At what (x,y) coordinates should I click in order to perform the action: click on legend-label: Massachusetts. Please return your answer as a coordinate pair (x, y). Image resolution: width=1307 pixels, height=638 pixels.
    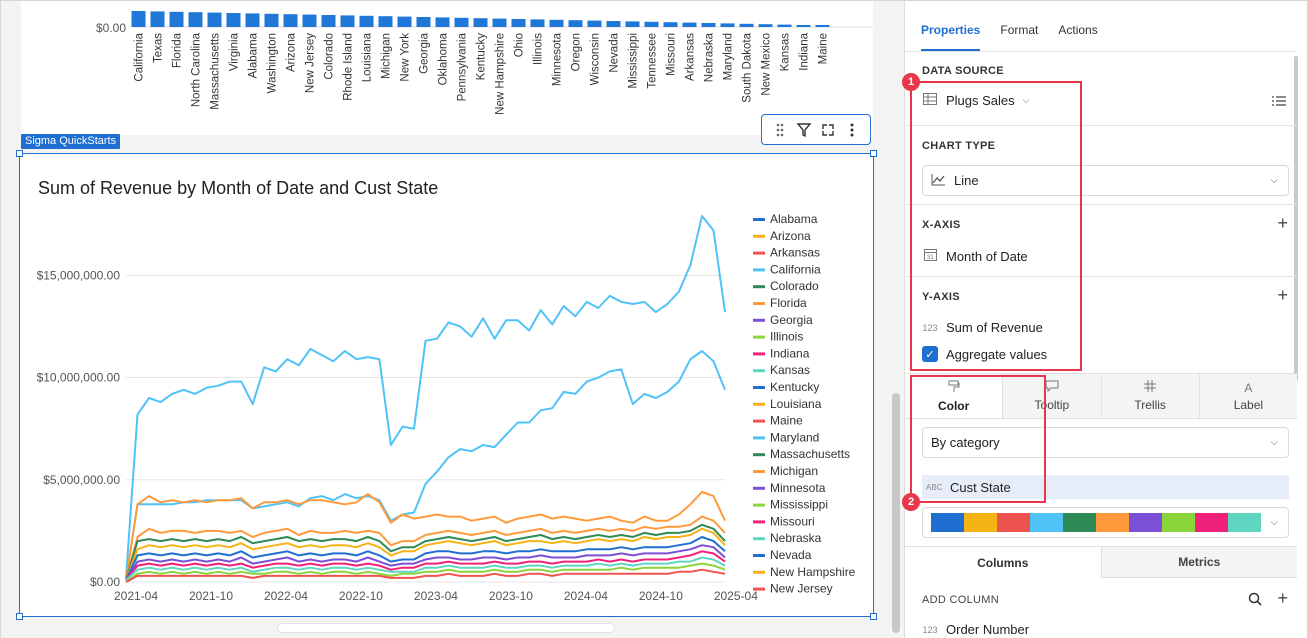
    Looking at the image, I should click on (810, 454).